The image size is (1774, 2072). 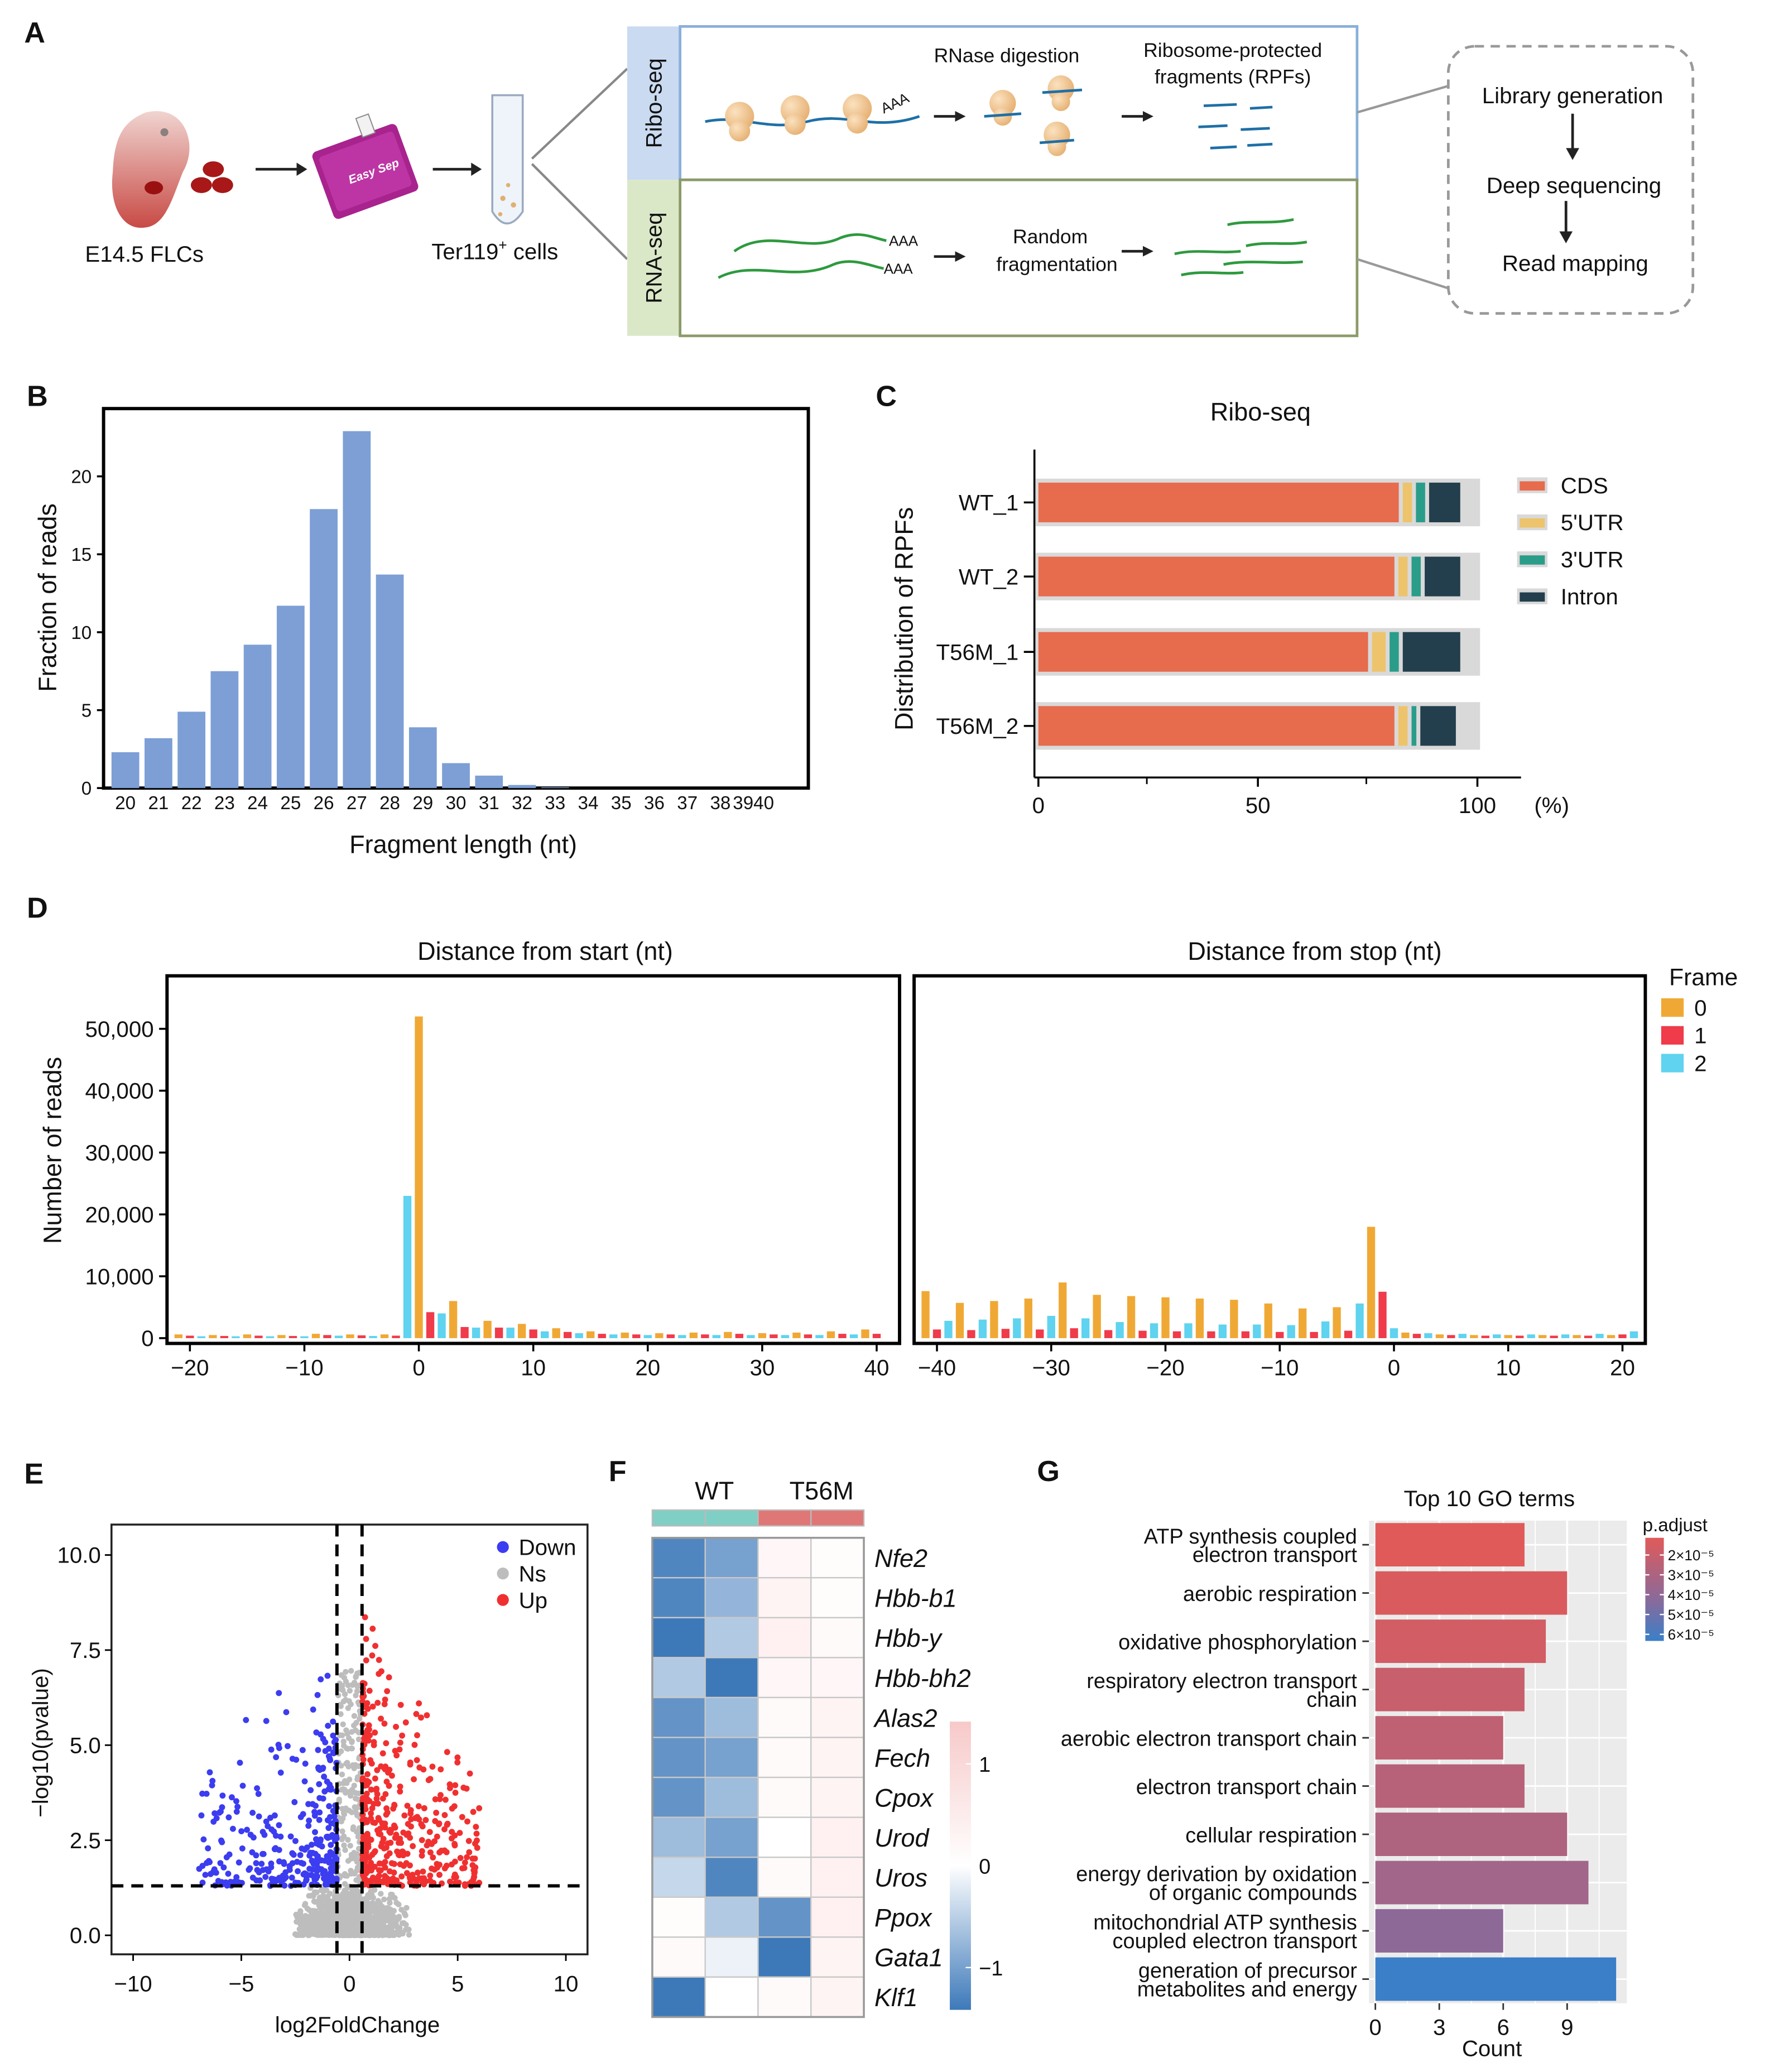 I want to click on chart-b-bars, so click(x=340, y=610).